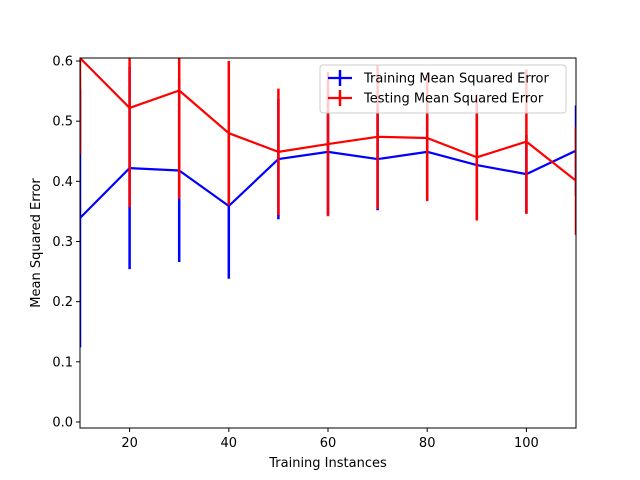 The width and height of the screenshot is (640, 480). What do you see at coordinates (229, 443) in the screenshot?
I see `x-tick-label: 40` at bounding box center [229, 443].